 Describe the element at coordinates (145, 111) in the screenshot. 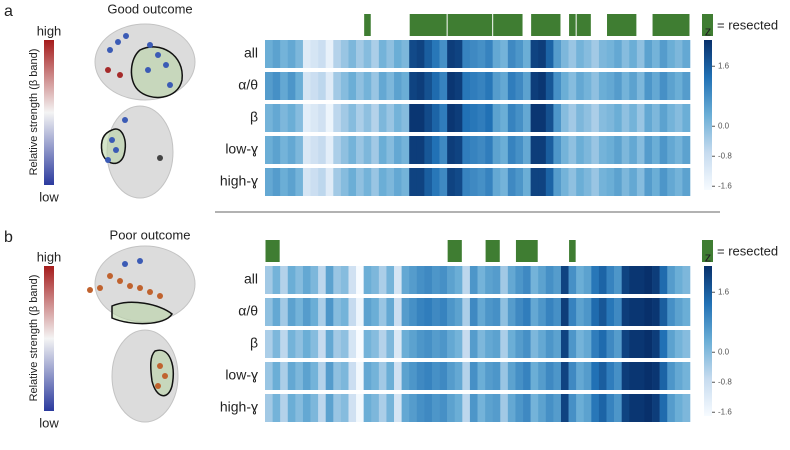

I see `brain-a` at that location.